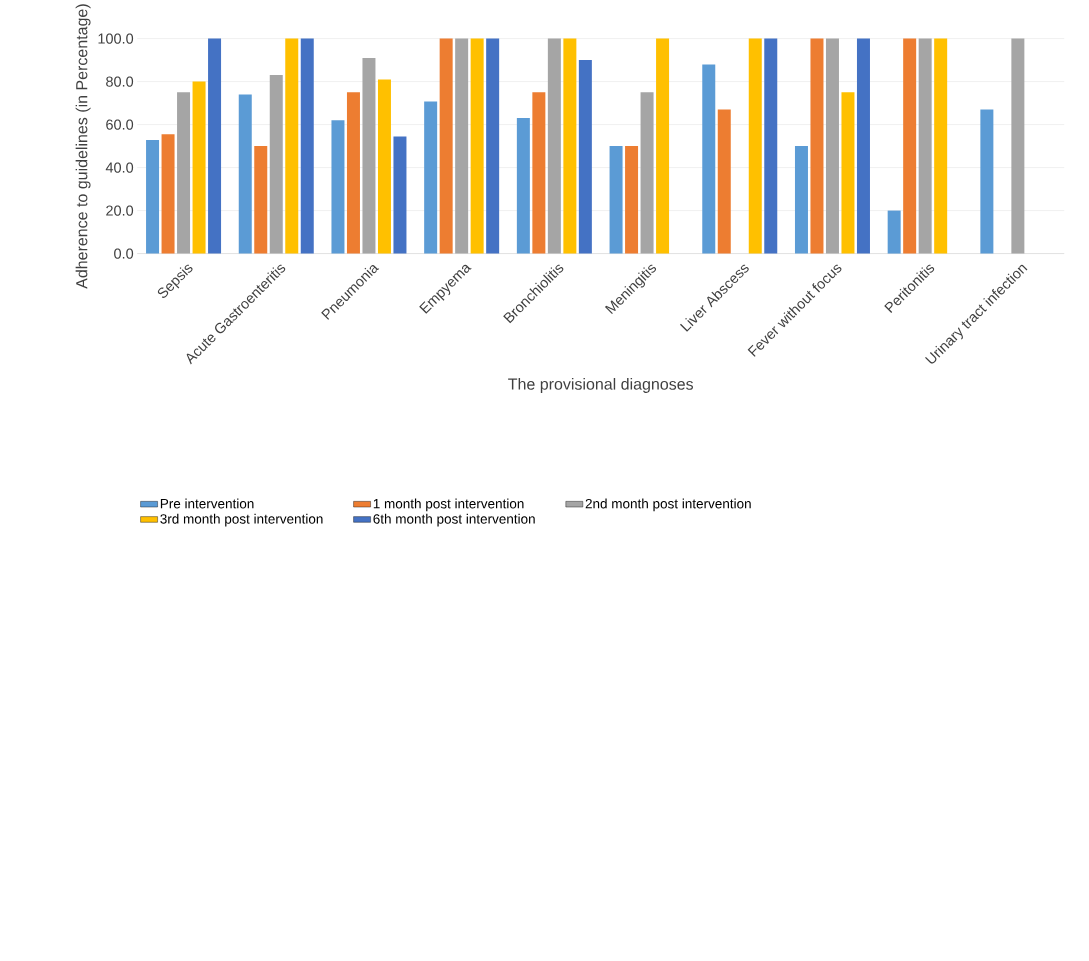  Describe the element at coordinates (119, 167) in the screenshot. I see `y-tick-label: 40.0` at that location.